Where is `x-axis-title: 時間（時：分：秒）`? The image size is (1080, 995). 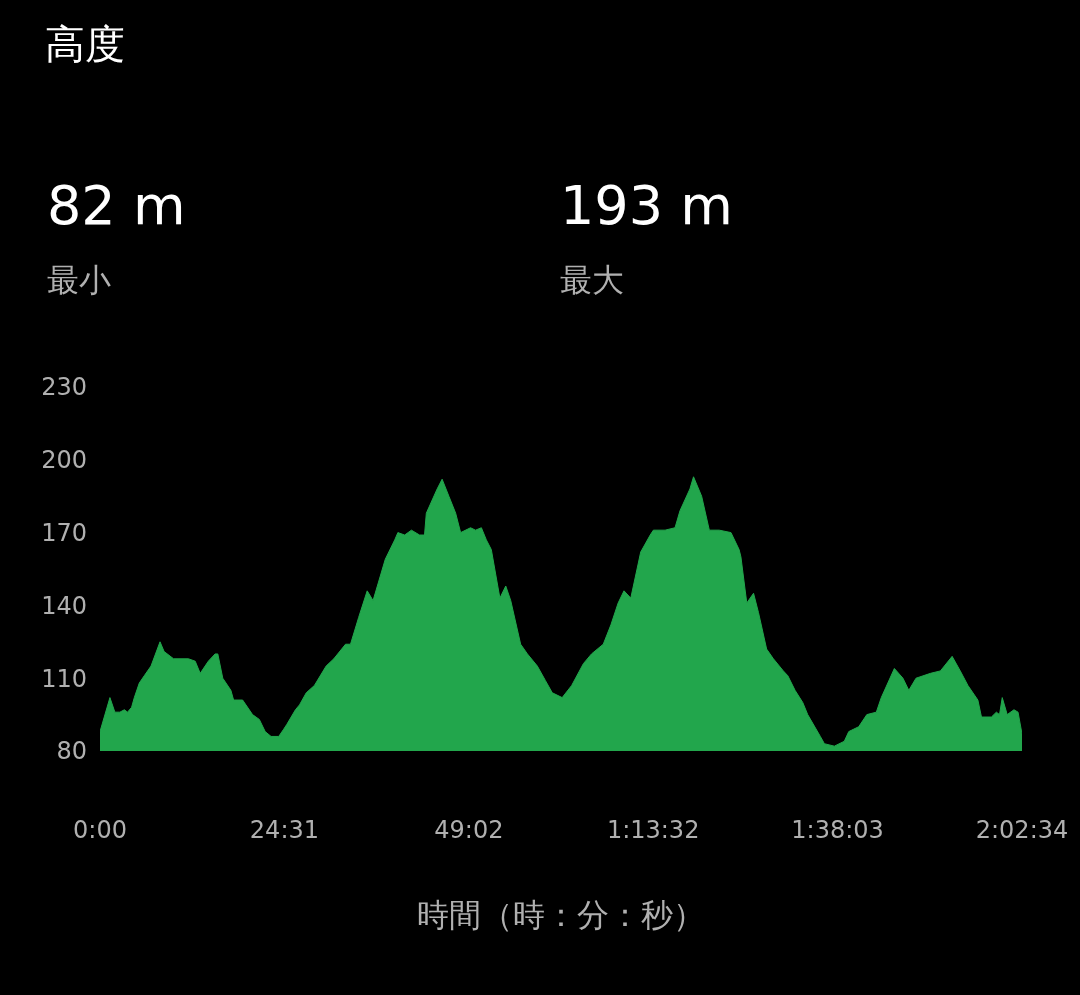 x-axis-title: 時間（時：分：秒） is located at coordinates (561, 914).